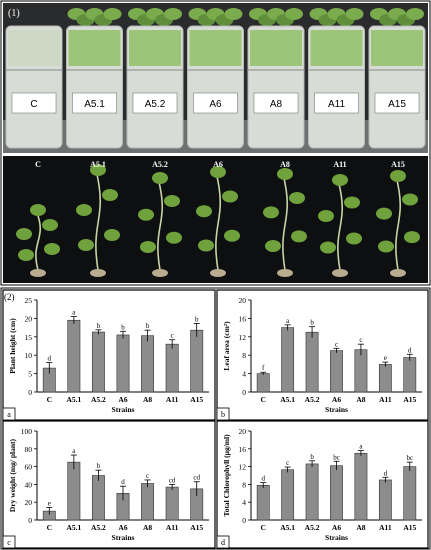 The width and height of the screenshot is (431, 550). Describe the element at coordinates (360, 527) in the screenshot. I see `x-tick-label: A8` at that location.